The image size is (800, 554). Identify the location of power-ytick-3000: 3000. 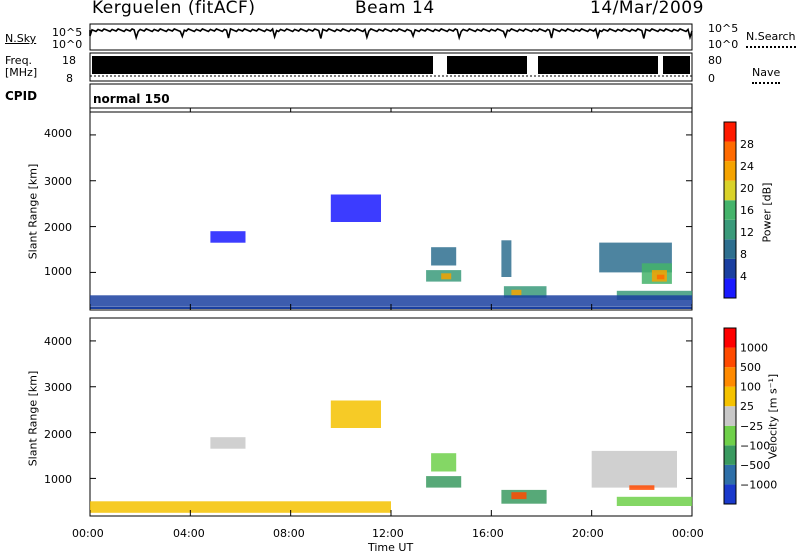
(58, 181).